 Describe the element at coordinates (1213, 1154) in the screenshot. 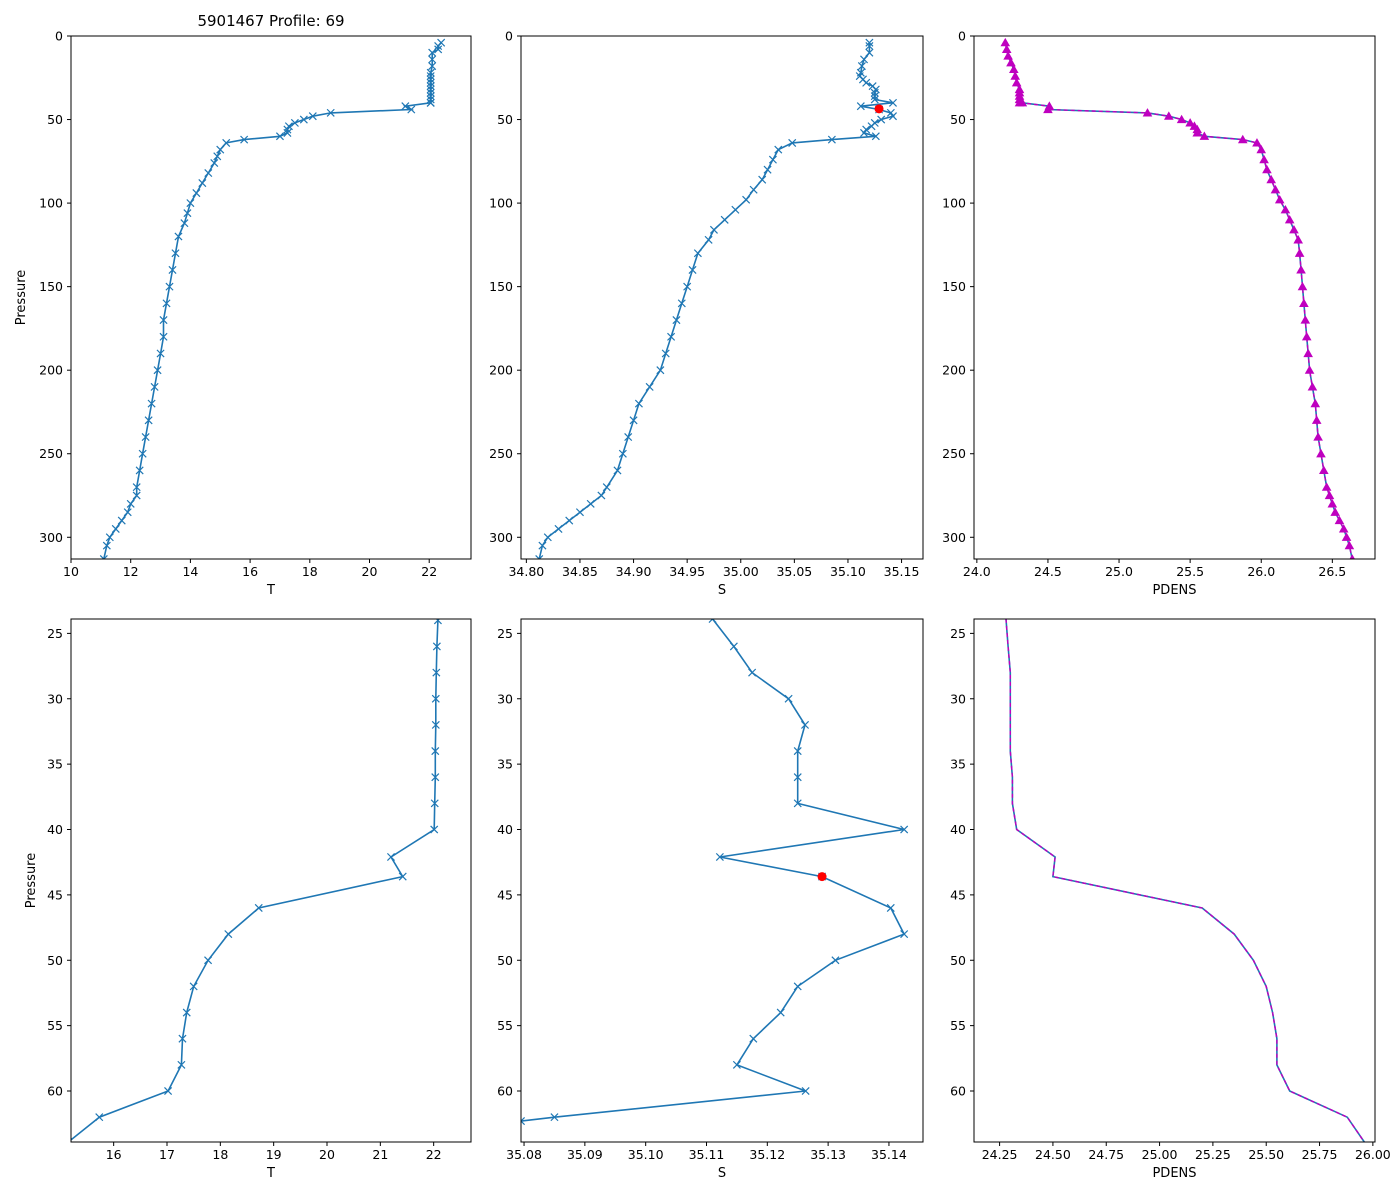

I see `x-tick-label: 25.25` at that location.